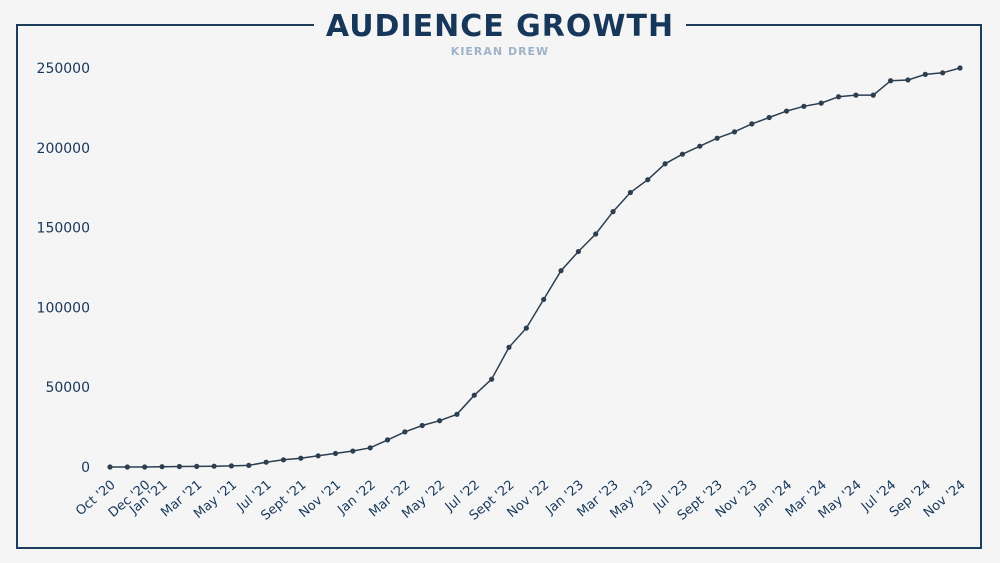 The width and height of the screenshot is (1000, 563). What do you see at coordinates (85, 468) in the screenshot?
I see `y-tick-label: 0` at bounding box center [85, 468].